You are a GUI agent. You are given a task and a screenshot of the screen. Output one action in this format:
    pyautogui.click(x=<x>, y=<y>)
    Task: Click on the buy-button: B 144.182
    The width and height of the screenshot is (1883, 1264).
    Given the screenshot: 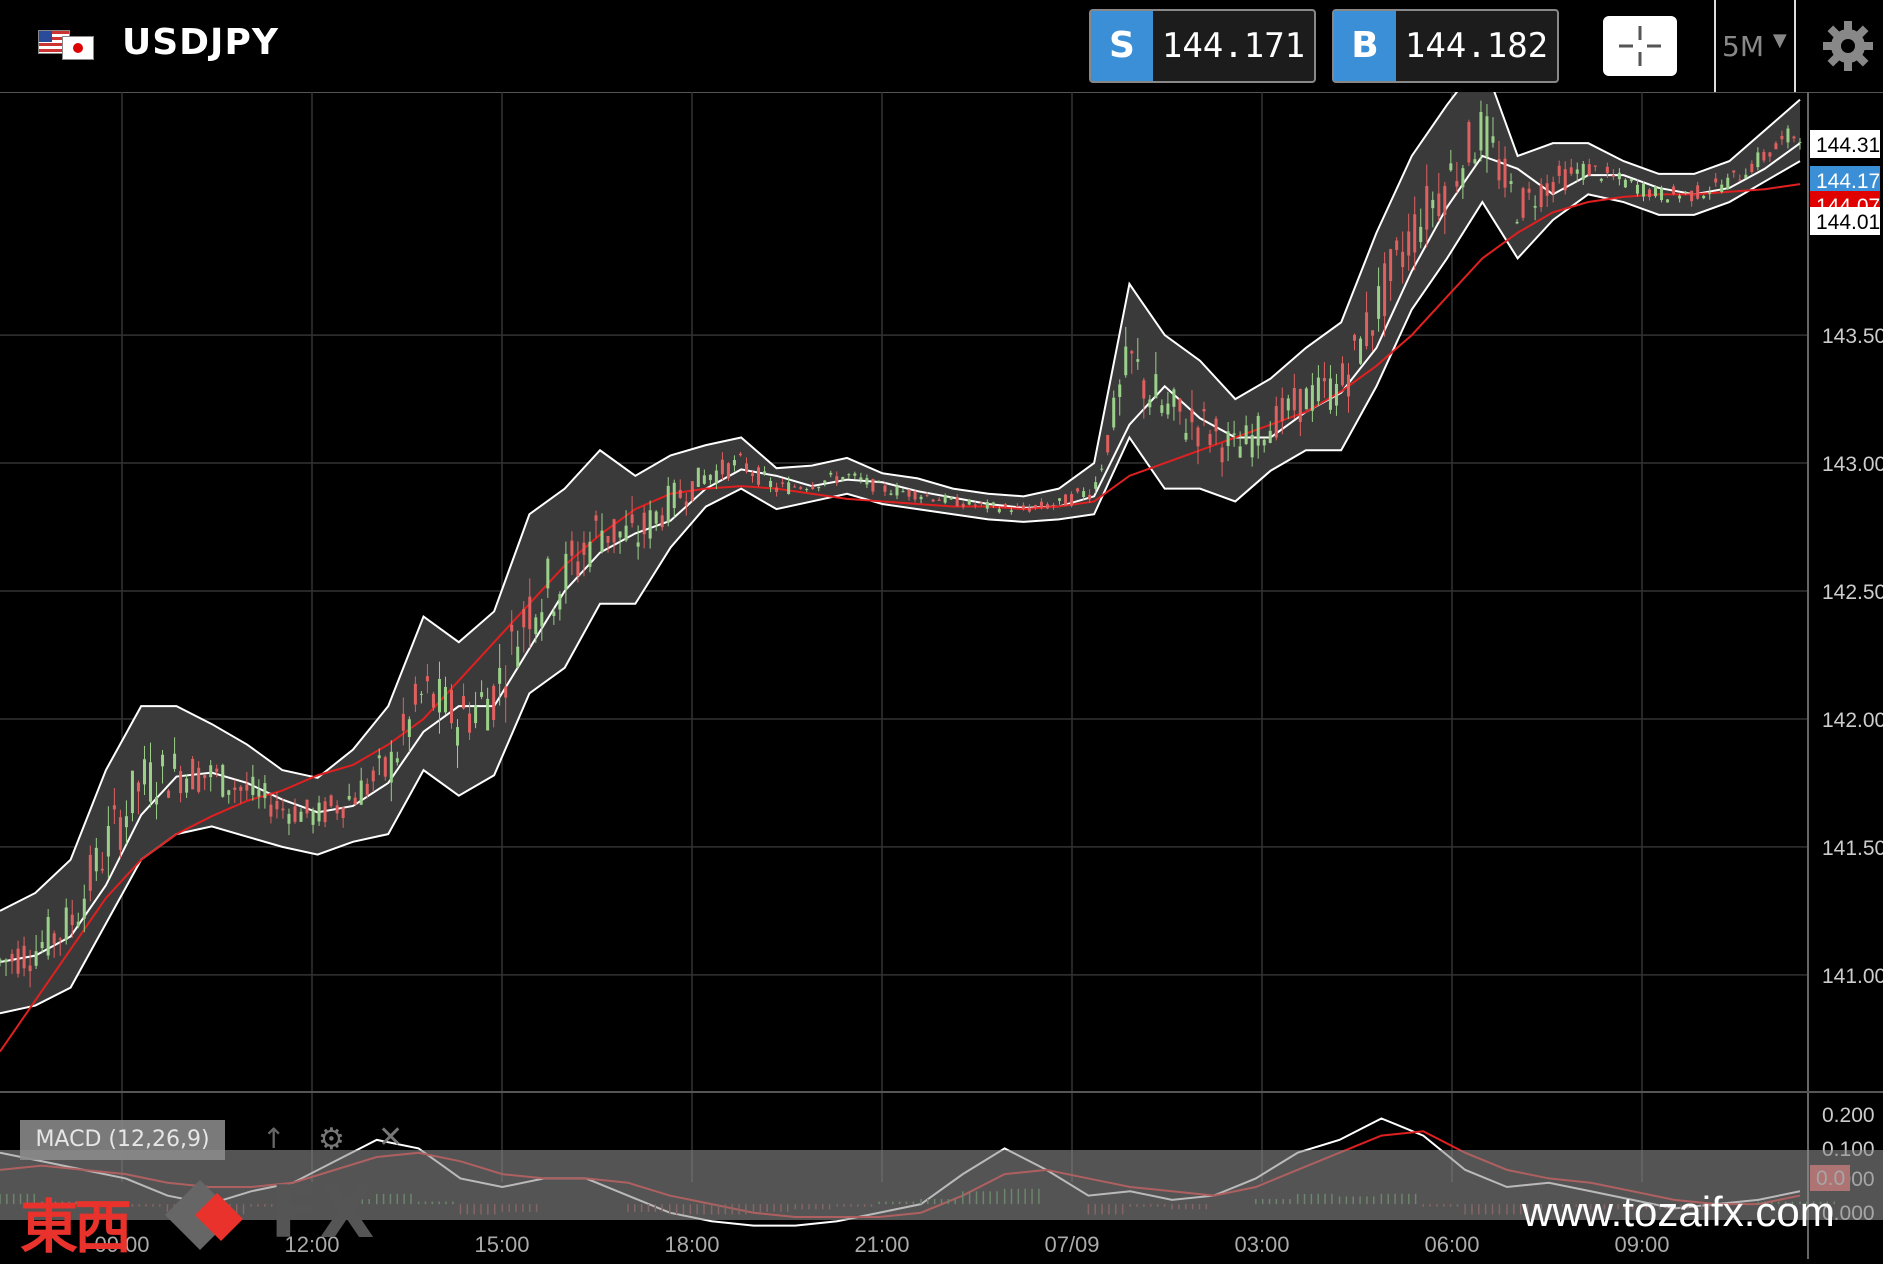 What is the action you would take?
    pyautogui.click(x=1445, y=46)
    